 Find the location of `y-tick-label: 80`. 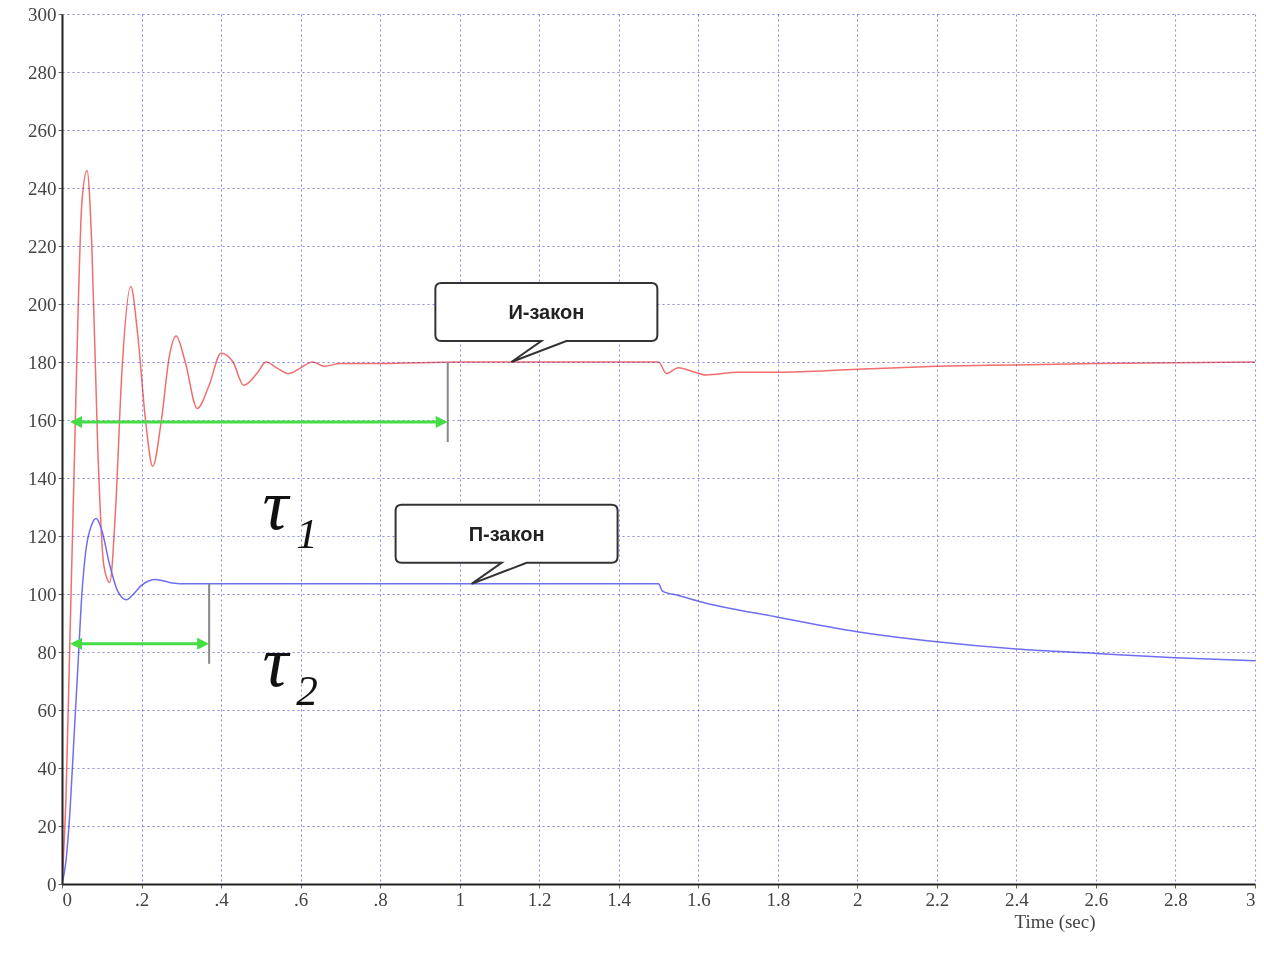

y-tick-label: 80 is located at coordinates (47, 652).